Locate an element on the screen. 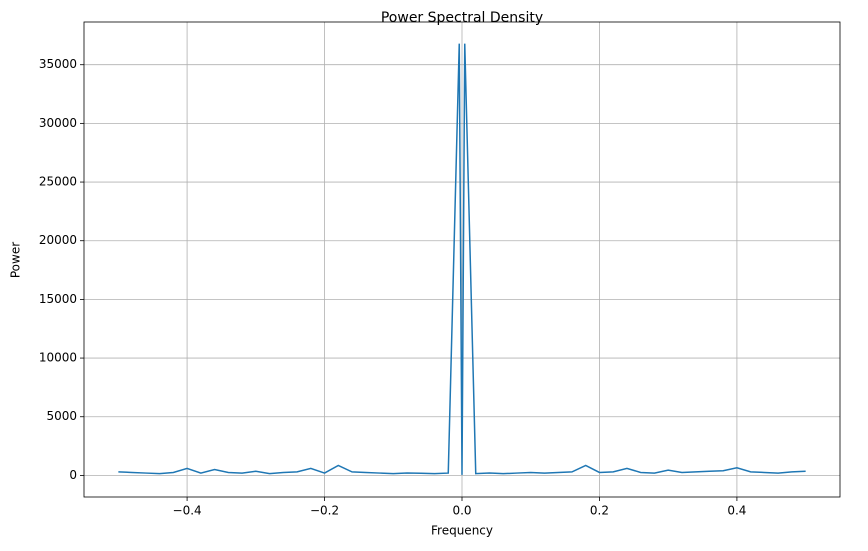 This screenshot has width=868, height=551. x-tick-label: 0.2 is located at coordinates (599, 511).